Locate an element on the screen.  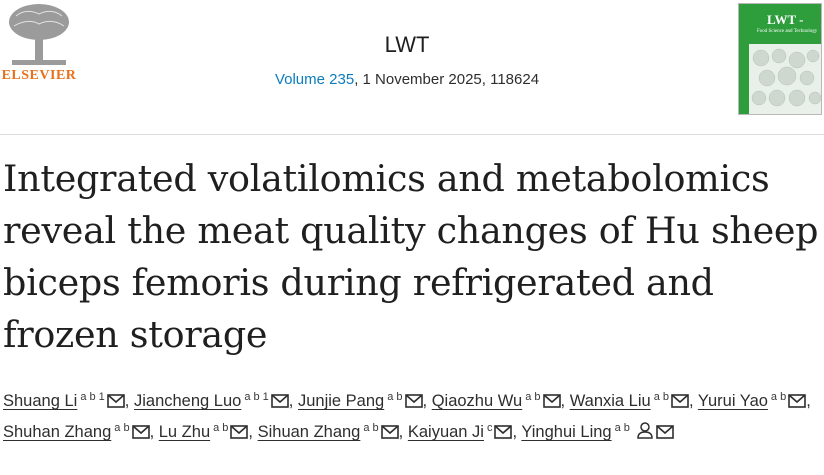
author: Yurui Yao a b, is located at coordinates (754, 401).